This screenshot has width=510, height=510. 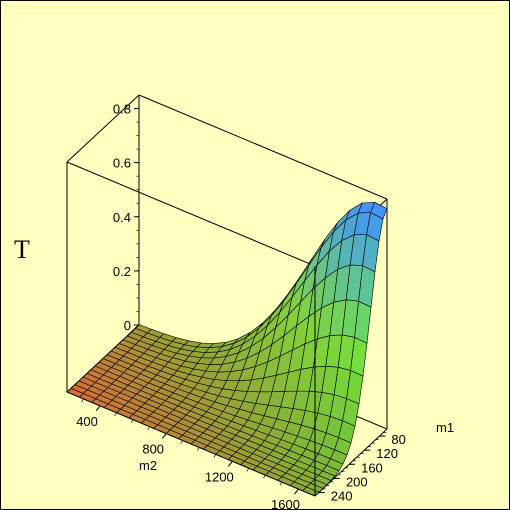 I want to click on x-axis-title: m2, so click(x=148, y=465).